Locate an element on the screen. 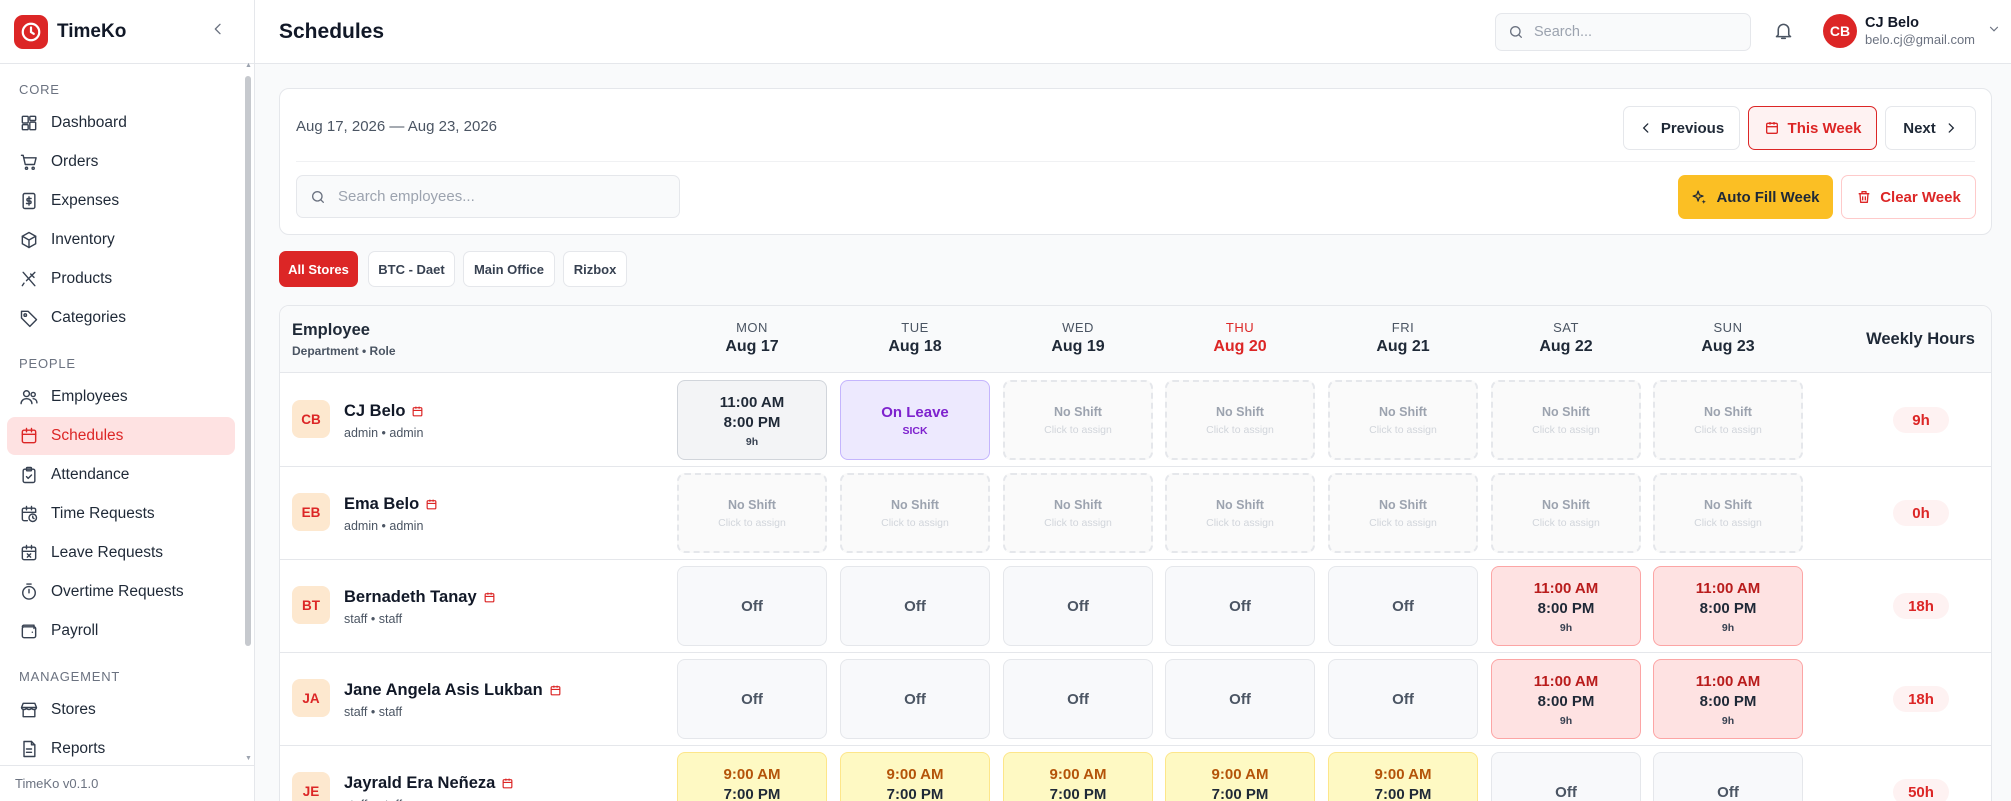 The width and height of the screenshot is (2011, 801). sidebar-item-inventory: Inventory is located at coordinates (121, 240).